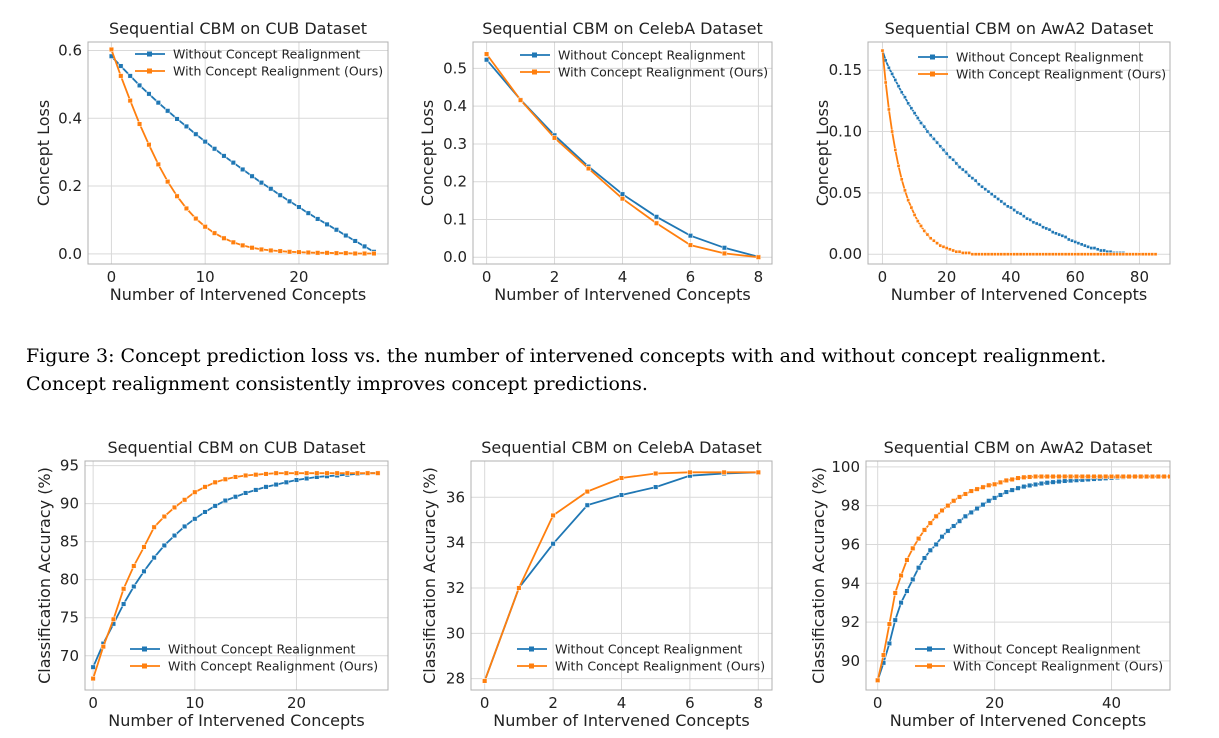 The width and height of the screenshot is (1219, 738). Describe the element at coordinates (621, 576) in the screenshot. I see `chart-5-plot-area` at that location.